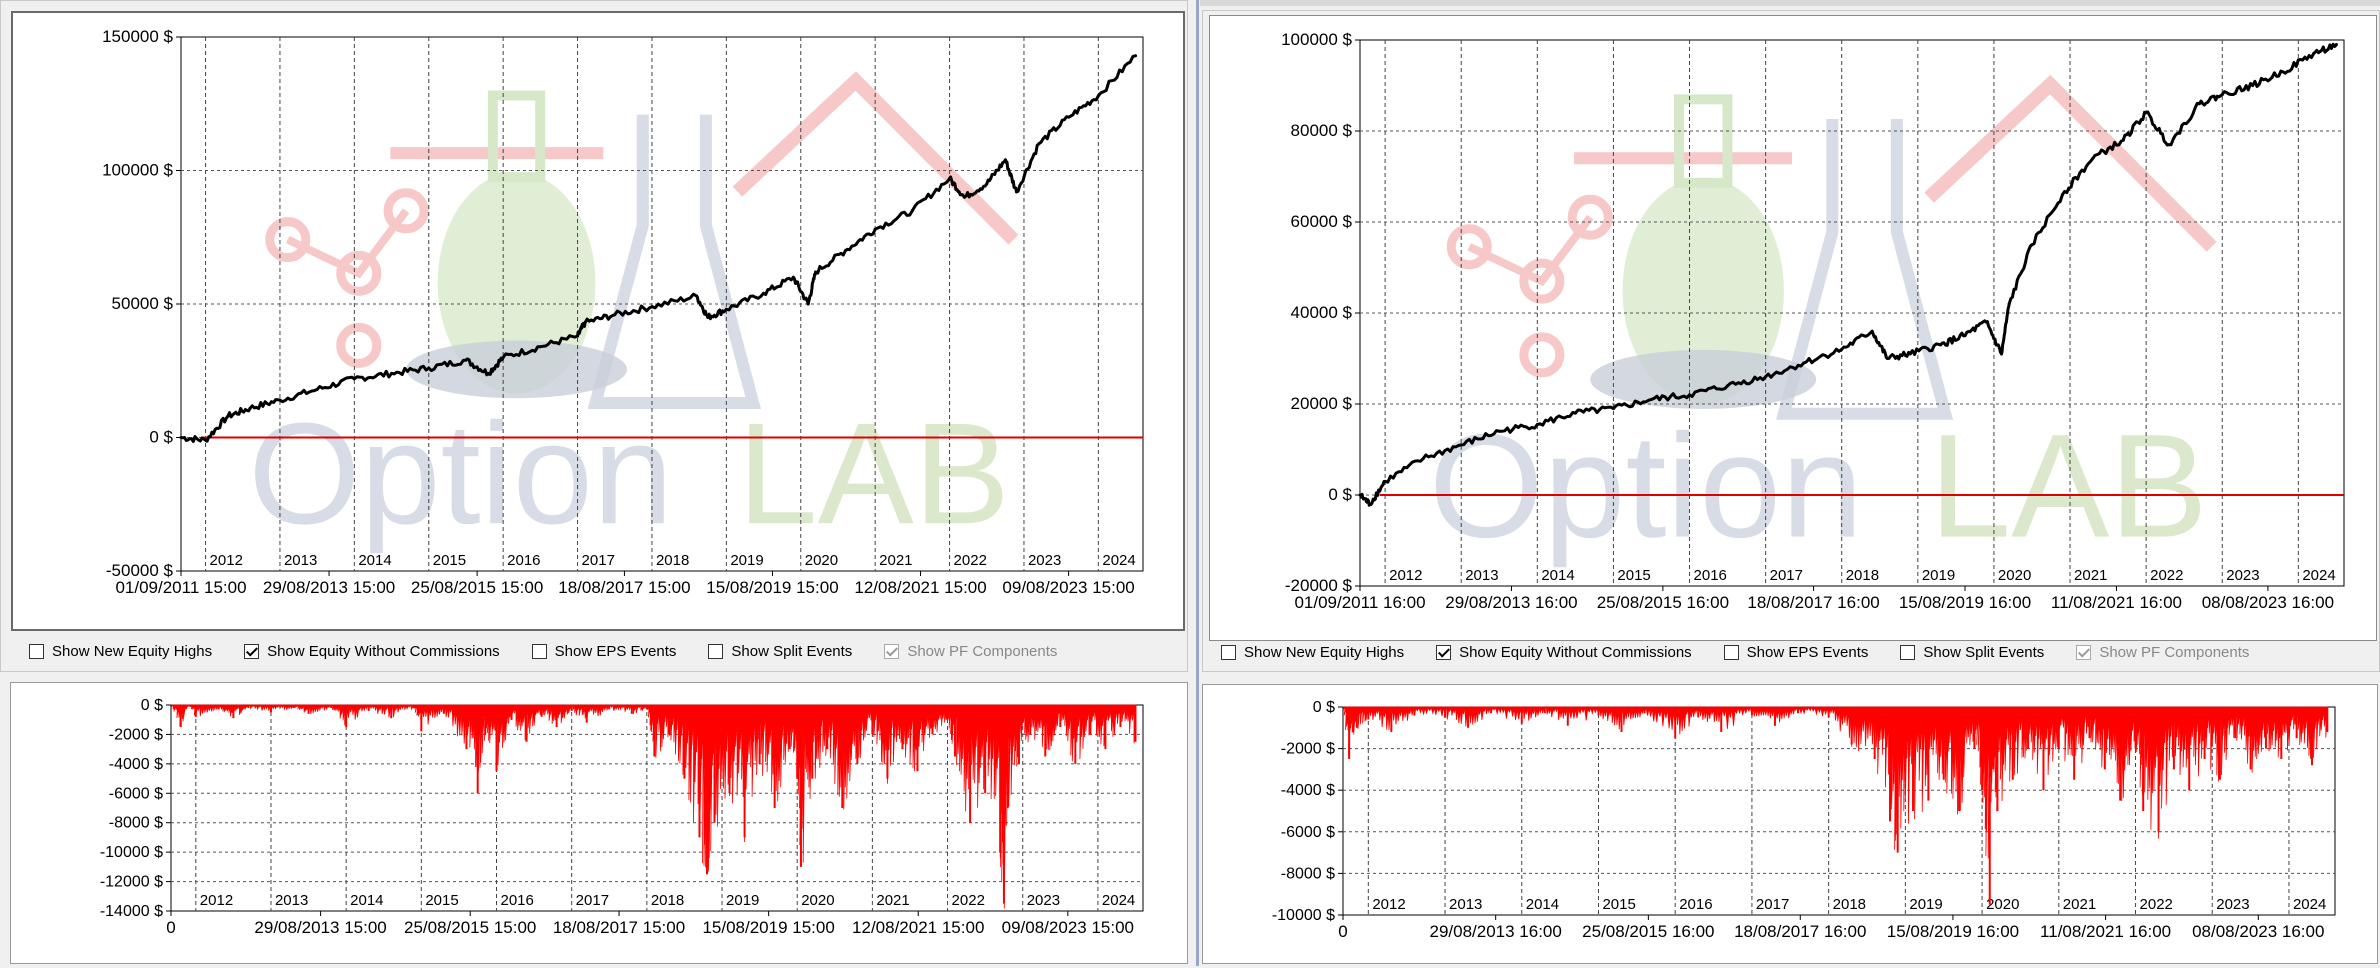 The image size is (2380, 968). What do you see at coordinates (1633, 575) in the screenshot?
I see `year-label: 2015` at bounding box center [1633, 575].